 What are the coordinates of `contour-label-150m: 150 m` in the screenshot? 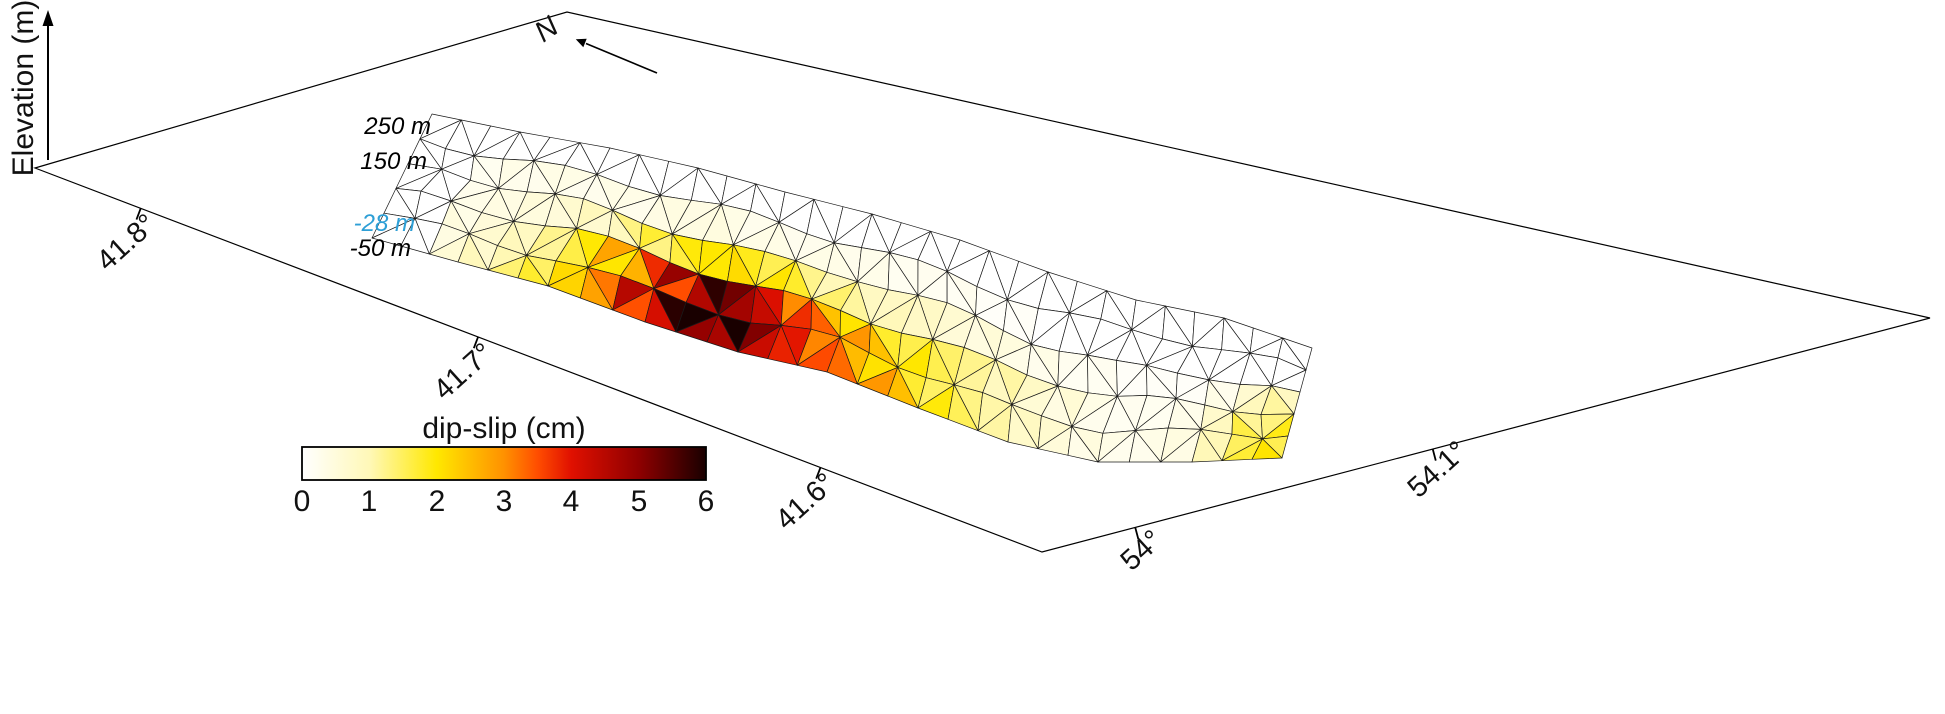 It's located at (393, 161).